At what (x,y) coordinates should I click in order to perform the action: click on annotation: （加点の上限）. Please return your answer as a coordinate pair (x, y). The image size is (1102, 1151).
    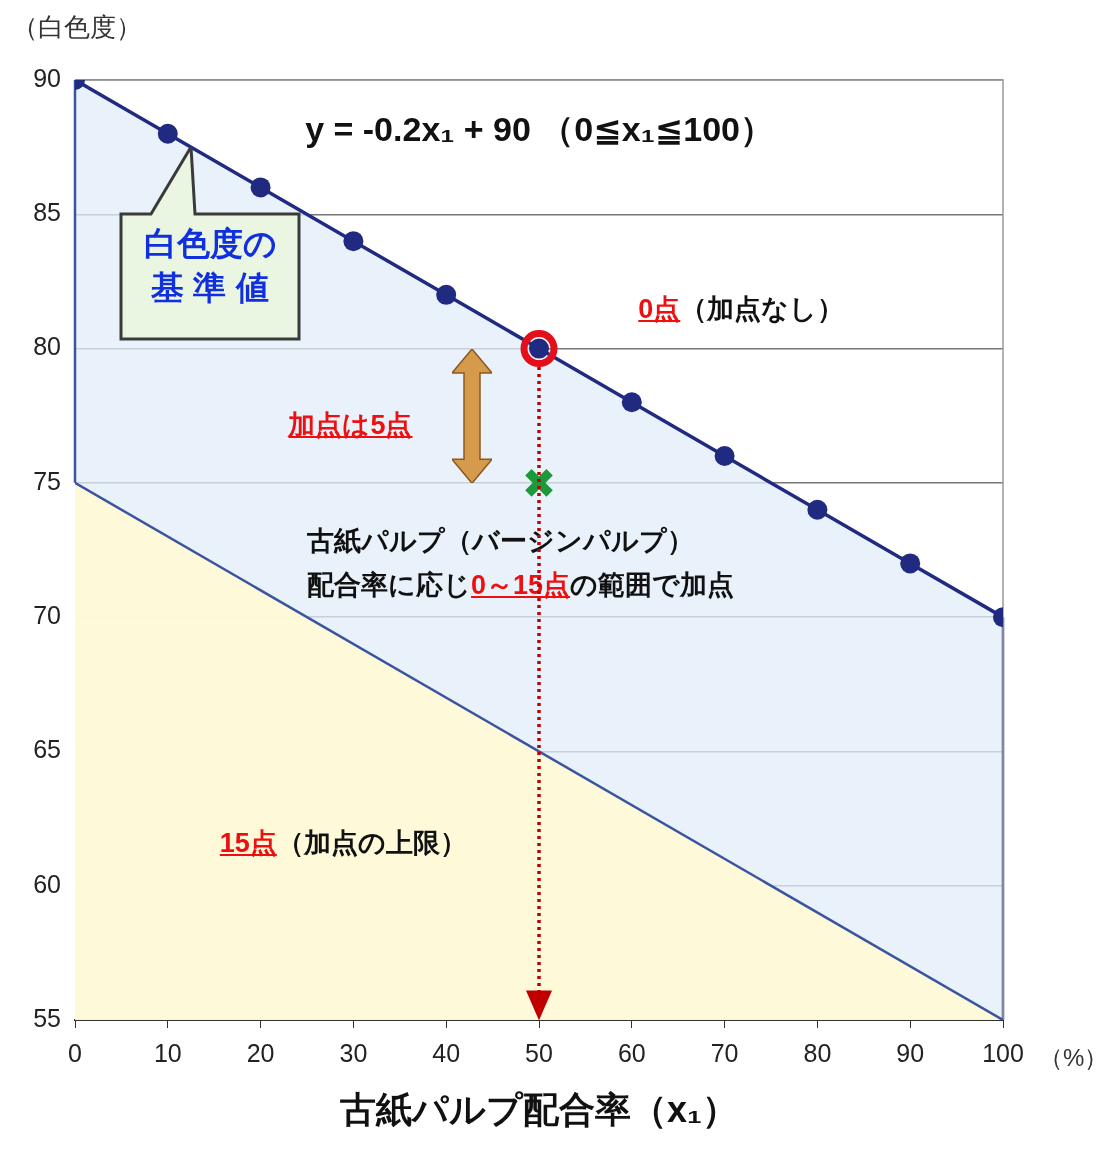
    Looking at the image, I should click on (371, 842).